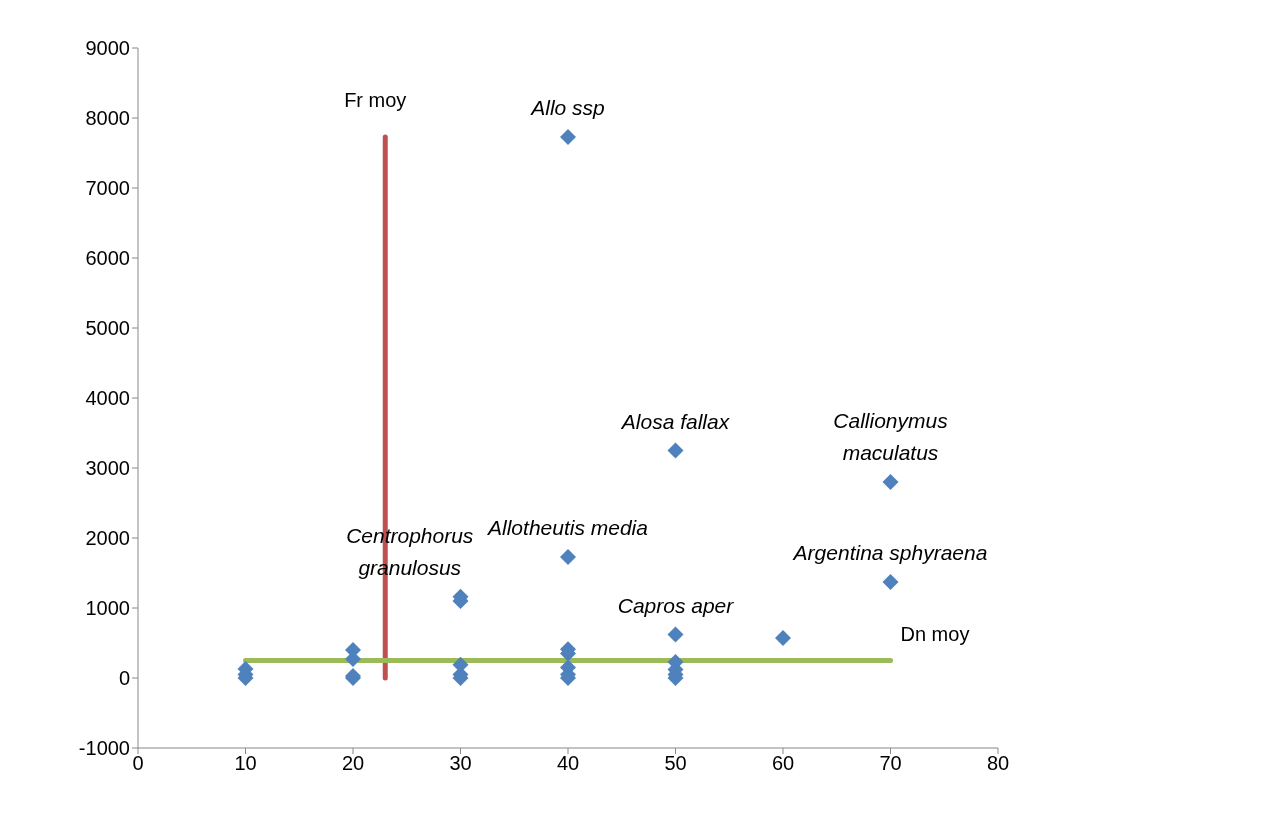 Image resolution: width=1279 pixels, height=816 pixels. I want to click on x-tick-label: 80, so click(998, 763).